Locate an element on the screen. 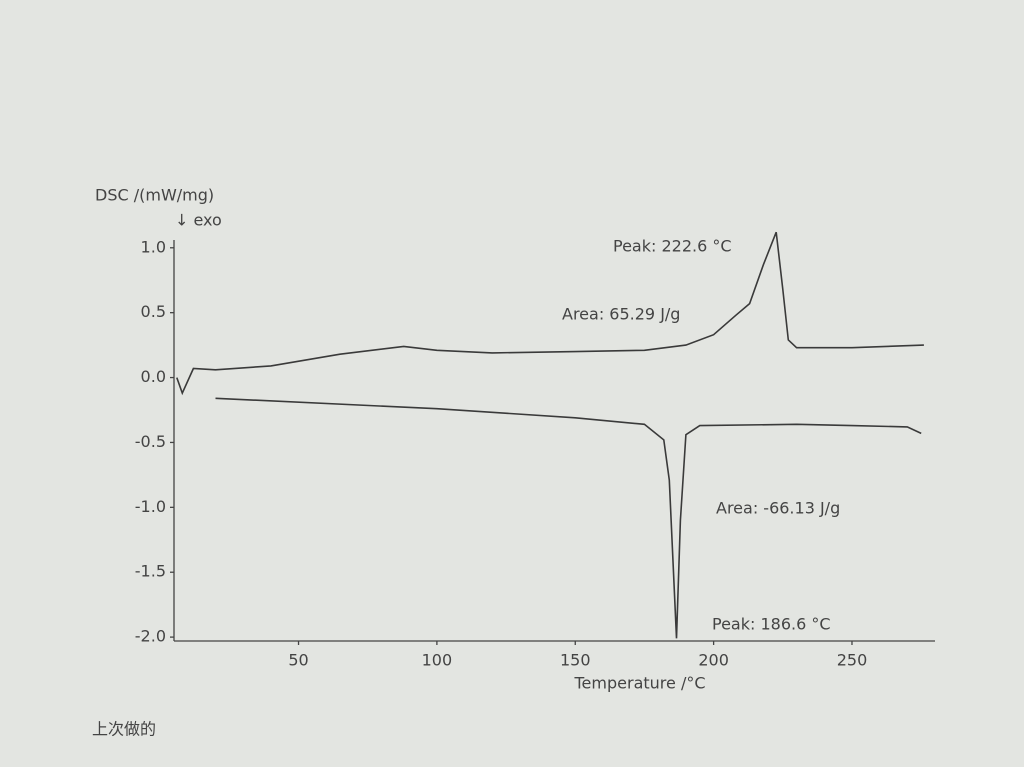 This screenshot has width=1024, height=767. y-tick-label: -1.5 is located at coordinates (150, 571).